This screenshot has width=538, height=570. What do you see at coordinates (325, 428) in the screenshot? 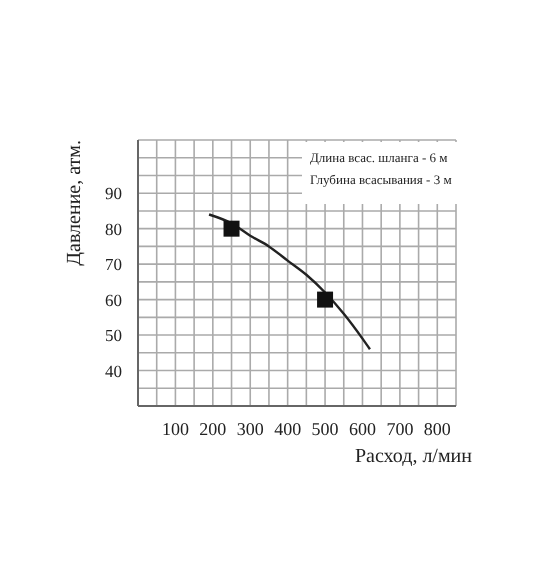
I see `x-tick-label: 500` at bounding box center [325, 428].